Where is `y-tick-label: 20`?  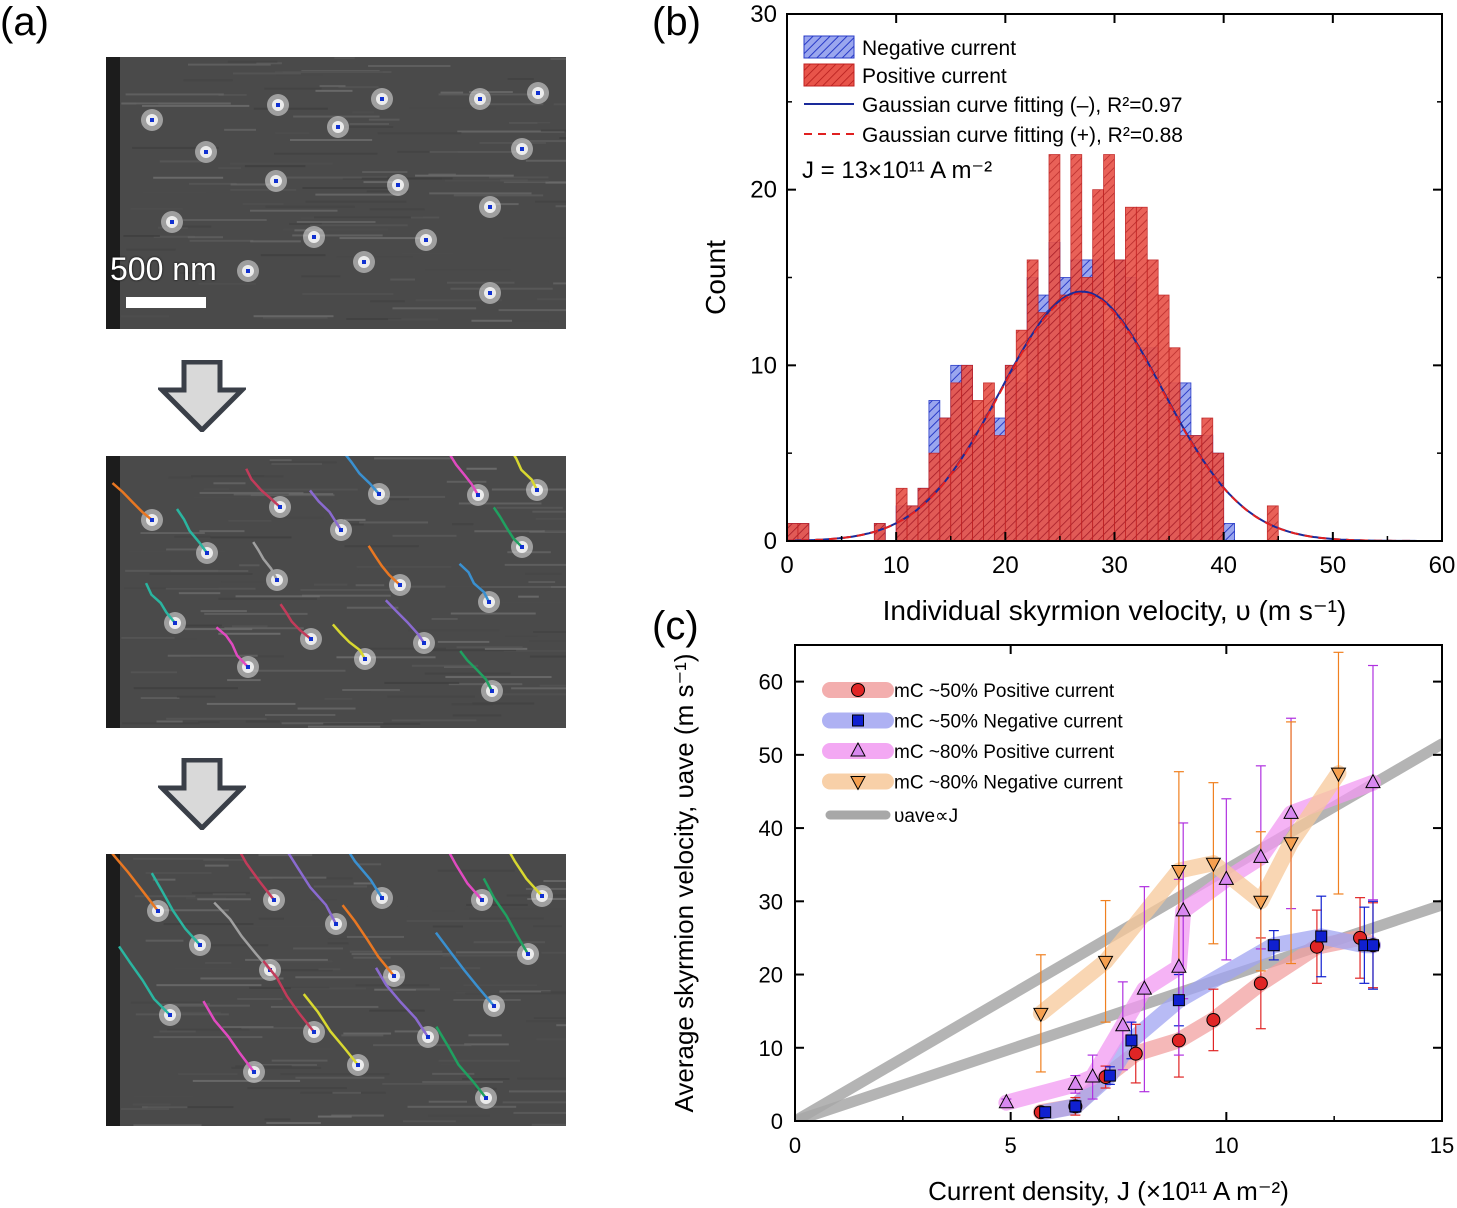 y-tick-label: 20 is located at coordinates (771, 975).